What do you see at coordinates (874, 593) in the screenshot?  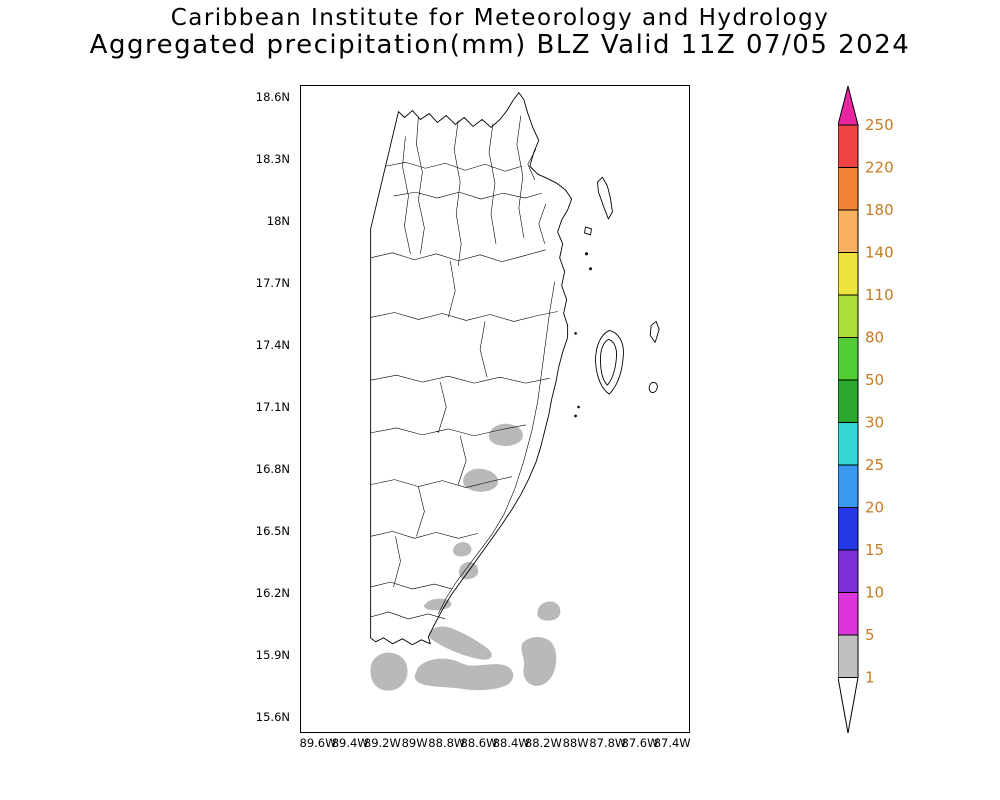 I see `colorbar-value-label: 10` at bounding box center [874, 593].